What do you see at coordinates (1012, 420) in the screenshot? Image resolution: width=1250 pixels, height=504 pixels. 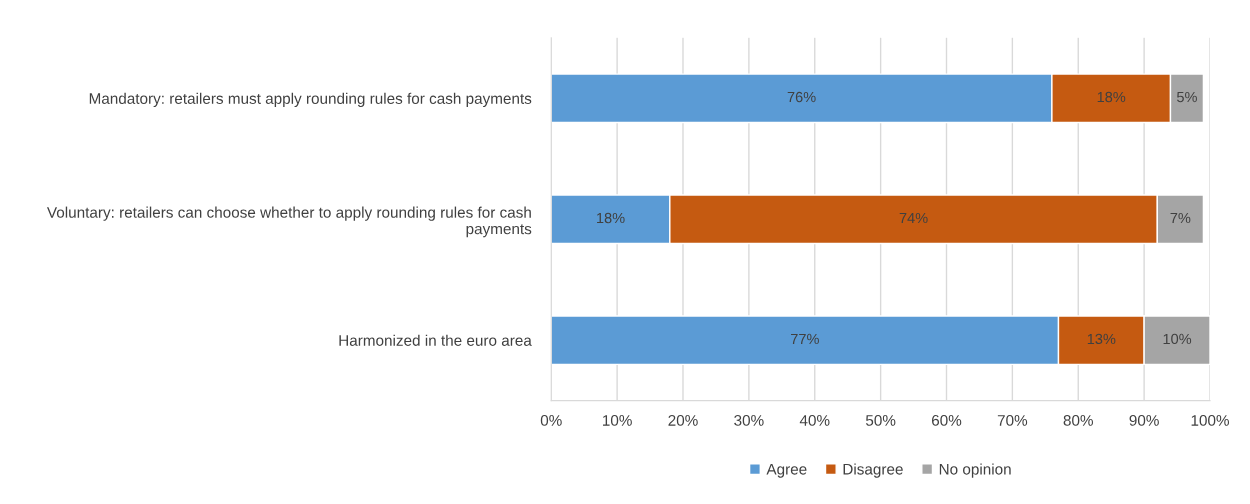 I see `x-tick-label: 70%` at bounding box center [1012, 420].